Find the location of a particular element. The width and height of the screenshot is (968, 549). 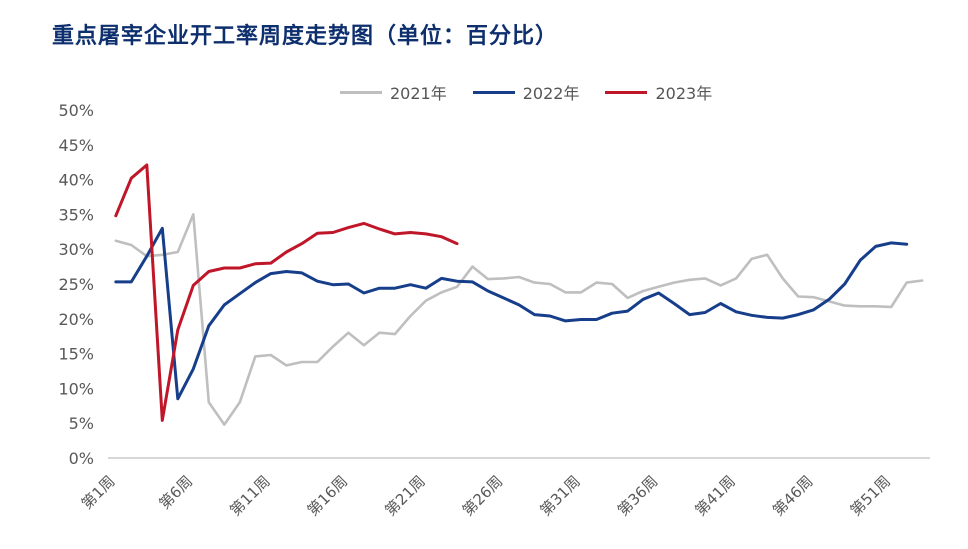

y-tick-label: 0% is located at coordinates (81, 458).